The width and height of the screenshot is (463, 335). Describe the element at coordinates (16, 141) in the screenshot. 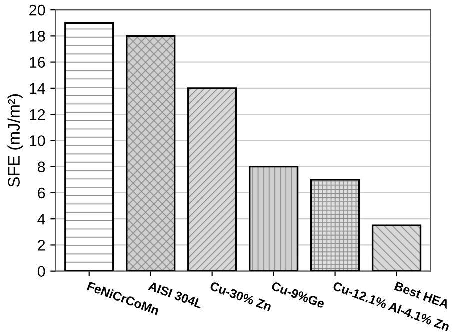

I see `y-axis-title: SFE (mJ/m²)` at that location.